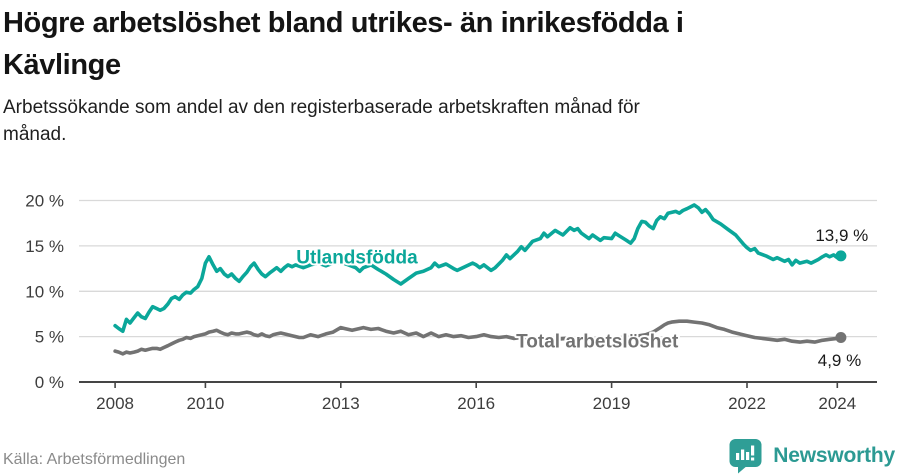 The height and width of the screenshot is (474, 900). Describe the element at coordinates (747, 403) in the screenshot. I see `x-tick-label: 2022` at that location.